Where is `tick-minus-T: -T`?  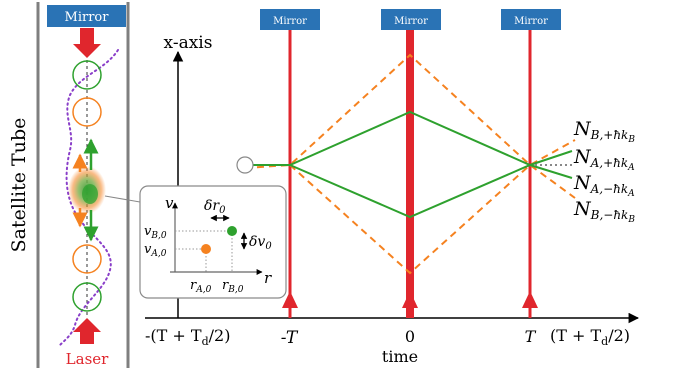 tick-minus-T: -T is located at coordinates (290, 338).